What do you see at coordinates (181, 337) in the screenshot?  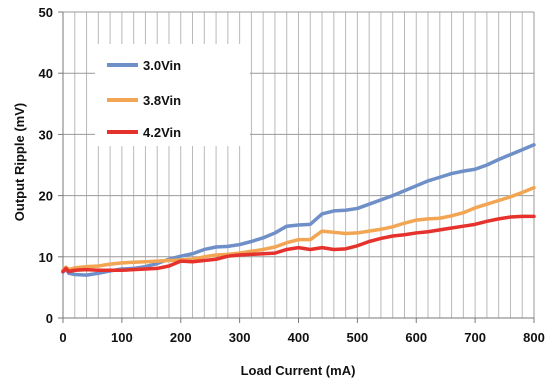 I see `x-tick-label: 200` at bounding box center [181, 337].